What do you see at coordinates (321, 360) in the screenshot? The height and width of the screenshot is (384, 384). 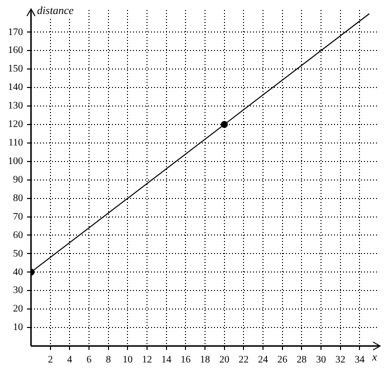 I see `x-tick-label: 30` at bounding box center [321, 360].